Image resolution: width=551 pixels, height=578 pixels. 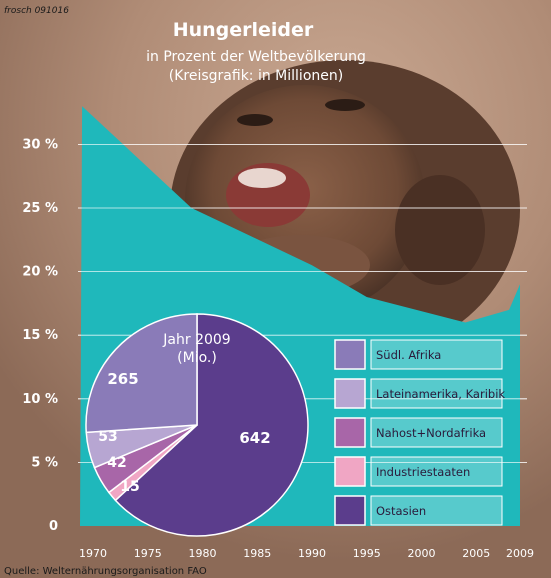 What do you see at coordinates (44, 462) in the screenshot?
I see `y-tick-label: 5 %` at bounding box center [44, 462].